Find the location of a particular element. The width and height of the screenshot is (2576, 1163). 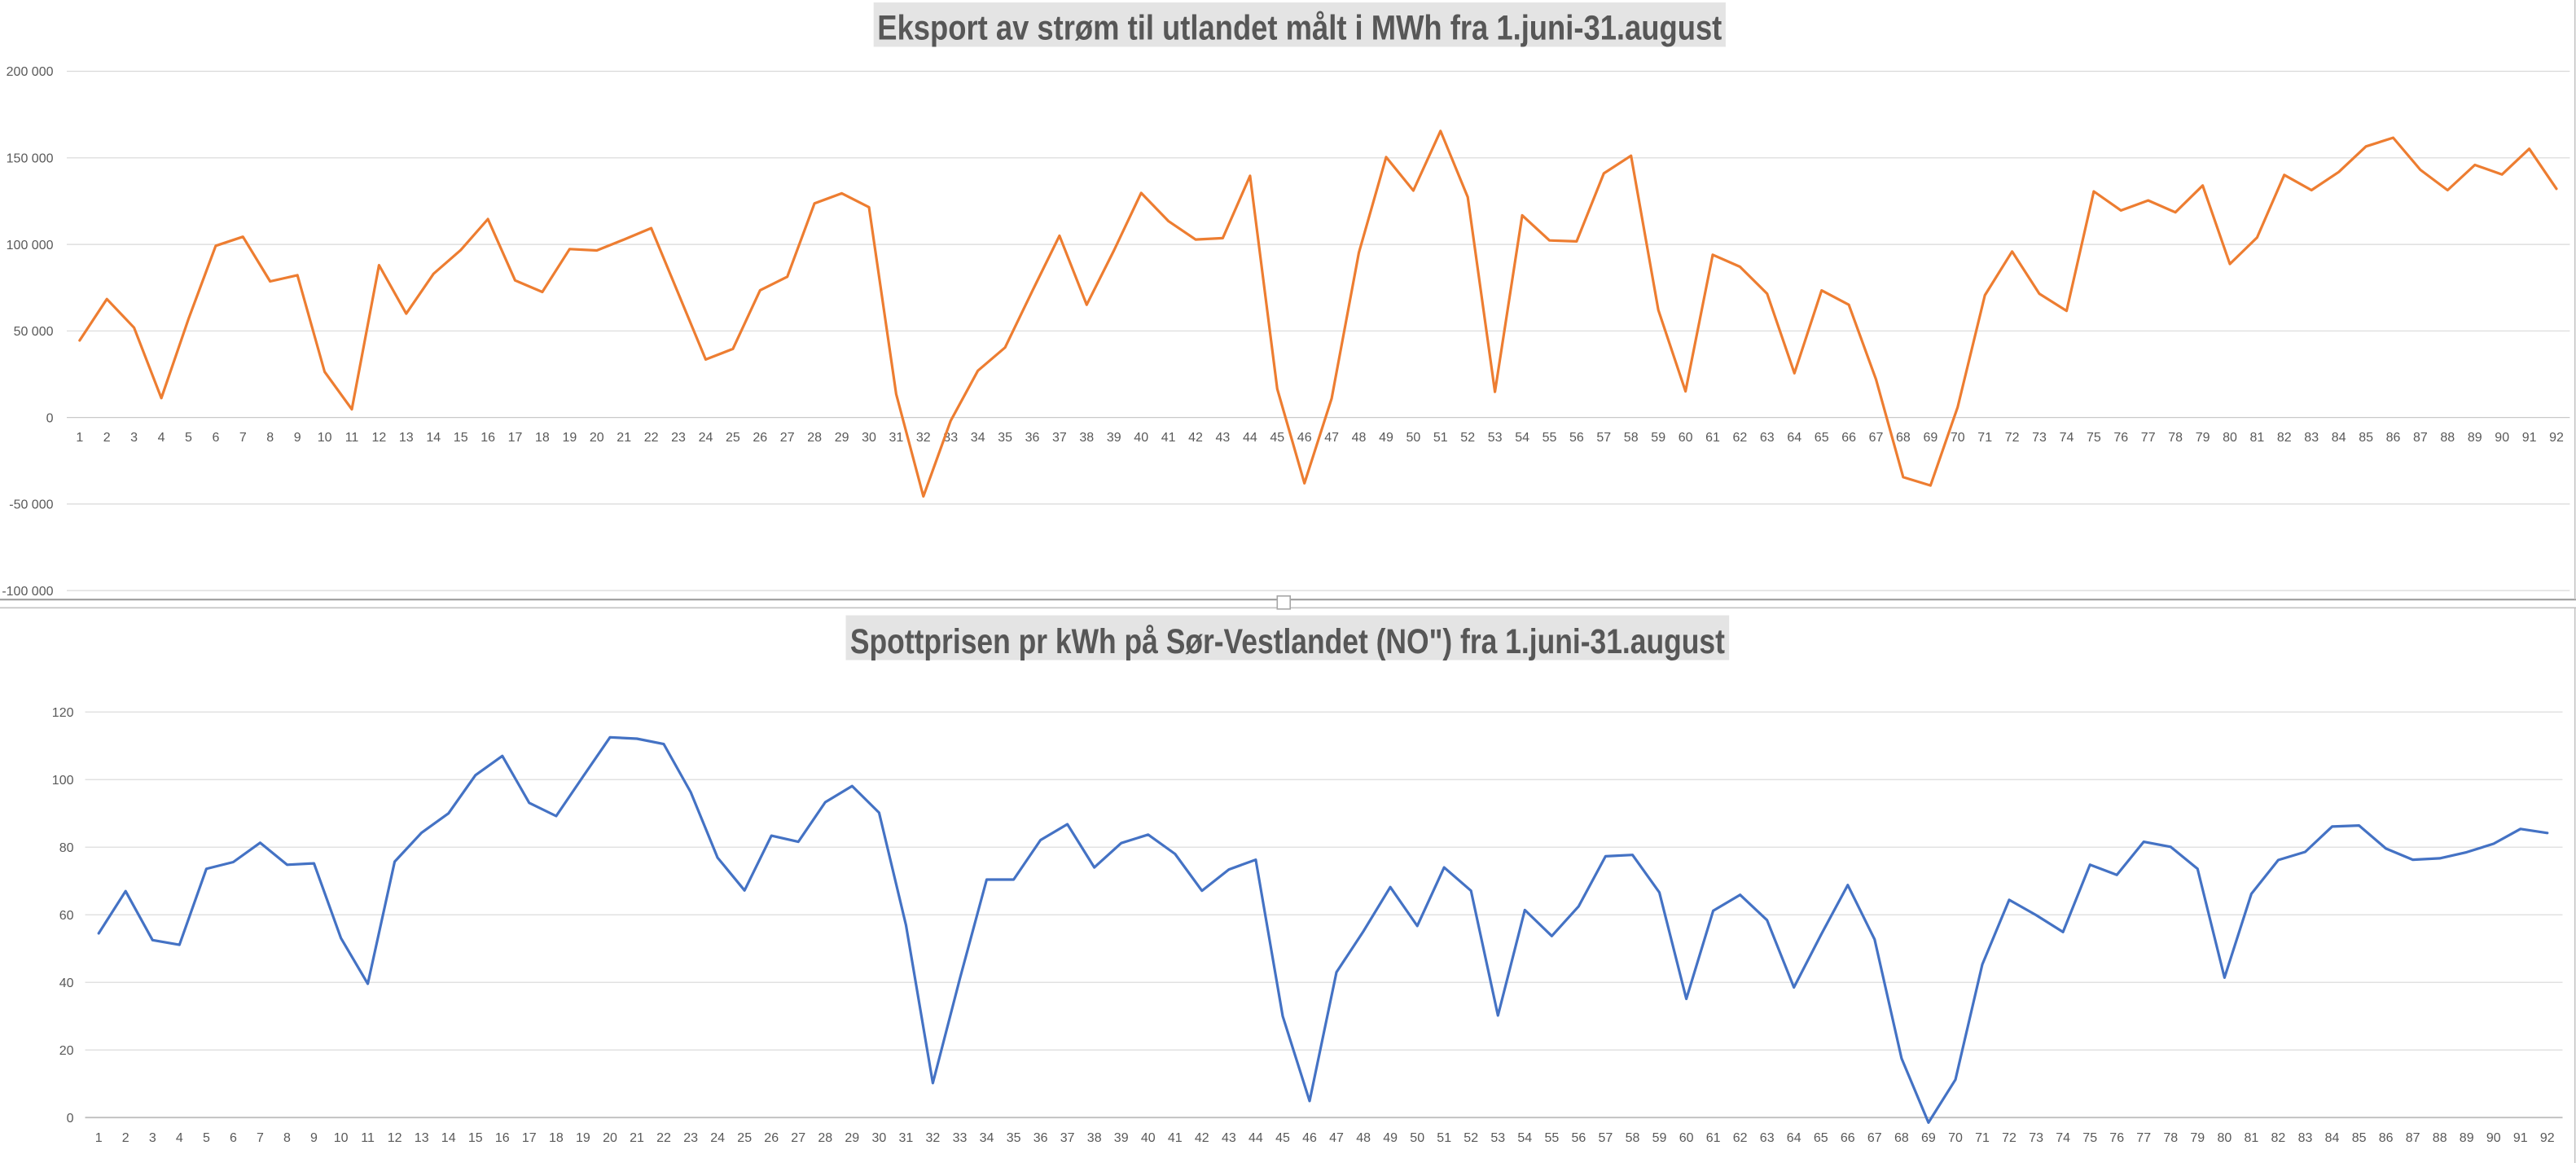

svg-text: 14 is located at coordinates (434, 438).